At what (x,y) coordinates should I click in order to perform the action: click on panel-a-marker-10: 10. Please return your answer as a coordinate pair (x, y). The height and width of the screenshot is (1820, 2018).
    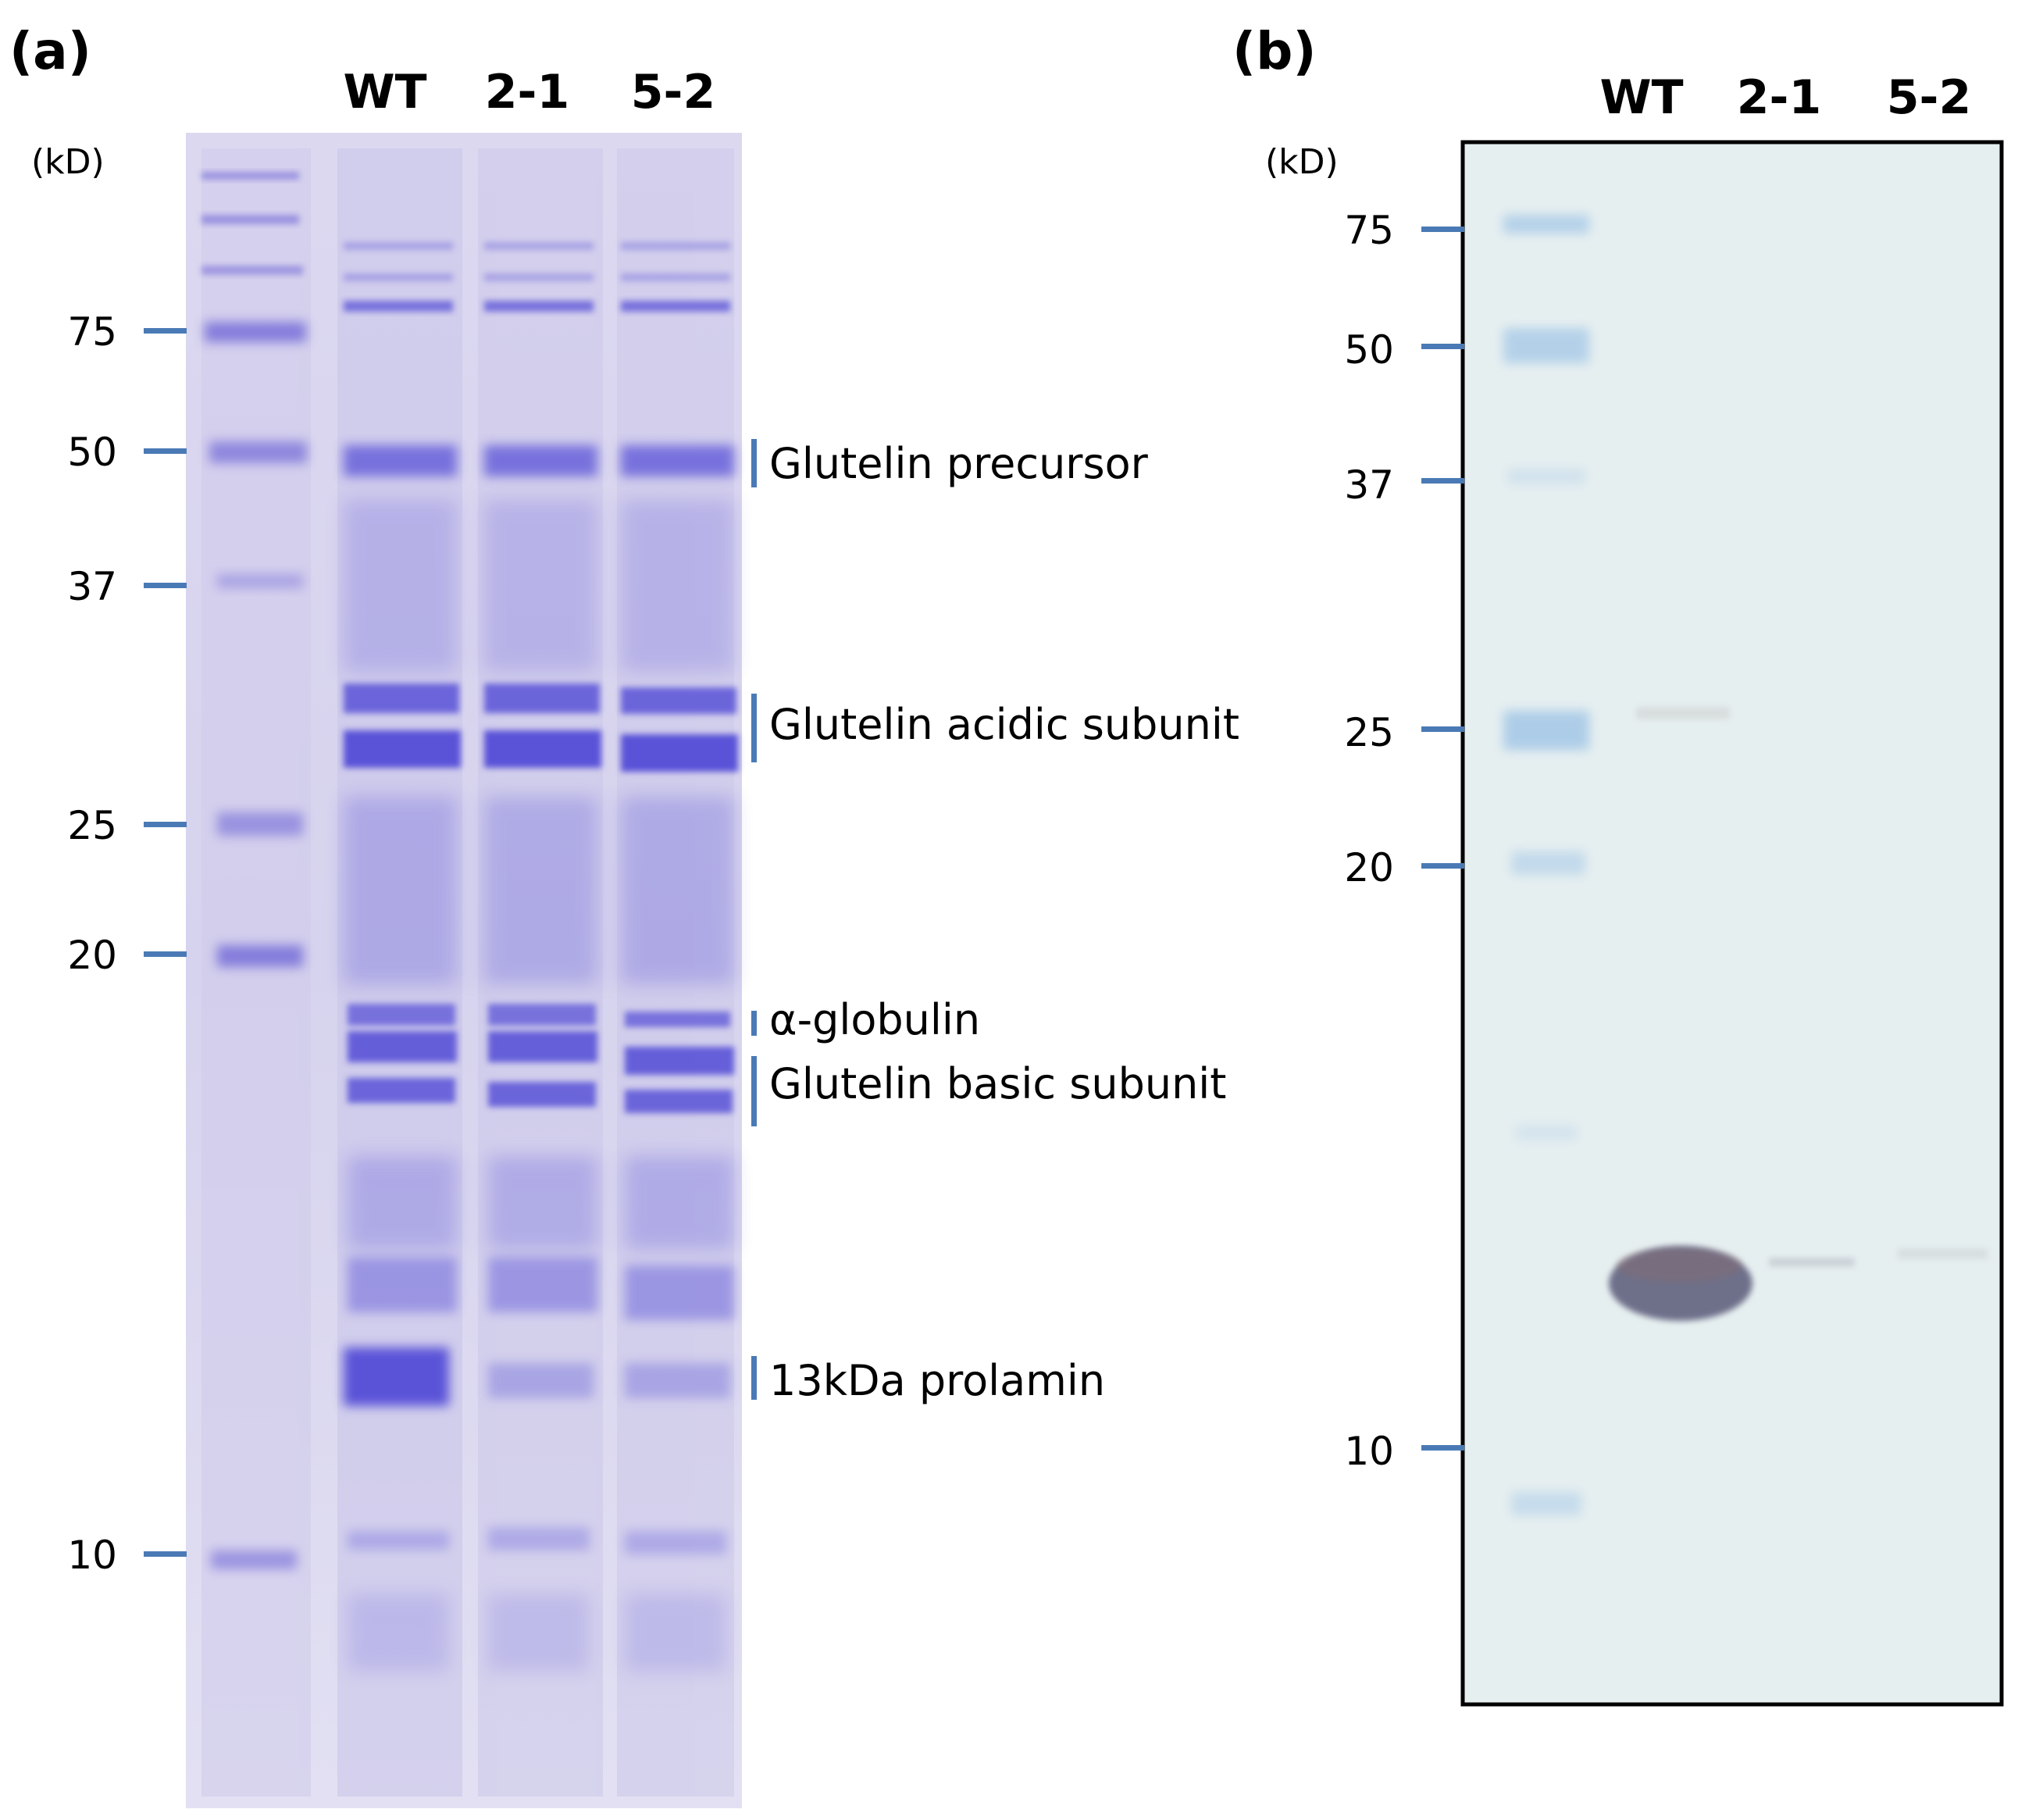
    Looking at the image, I should click on (92, 1555).